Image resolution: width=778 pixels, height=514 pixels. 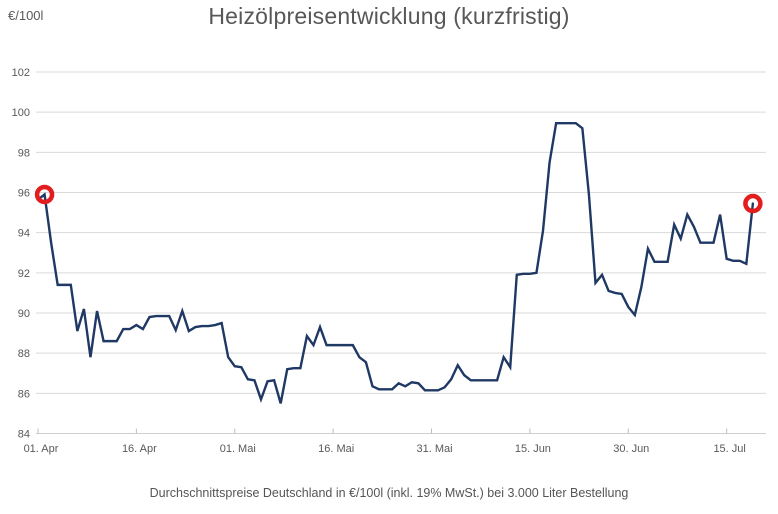 I want to click on y-axis-label: 86, so click(x=24, y=394).